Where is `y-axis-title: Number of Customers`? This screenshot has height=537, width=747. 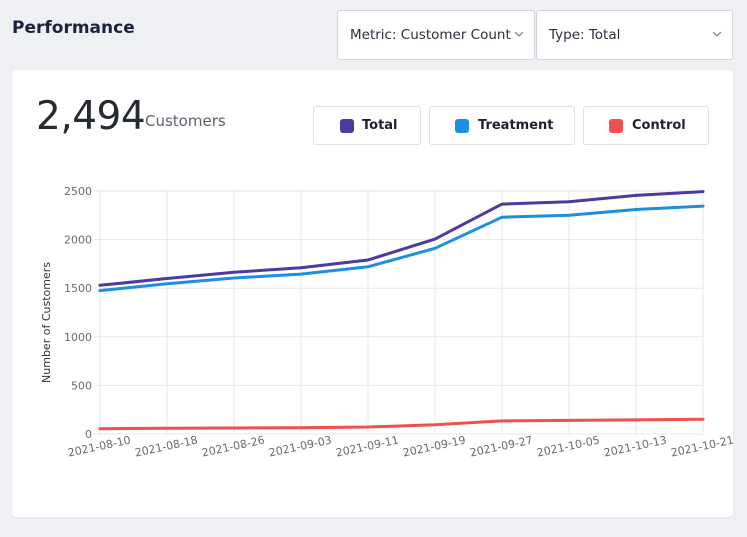
y-axis-title: Number of Customers is located at coordinates (46, 322).